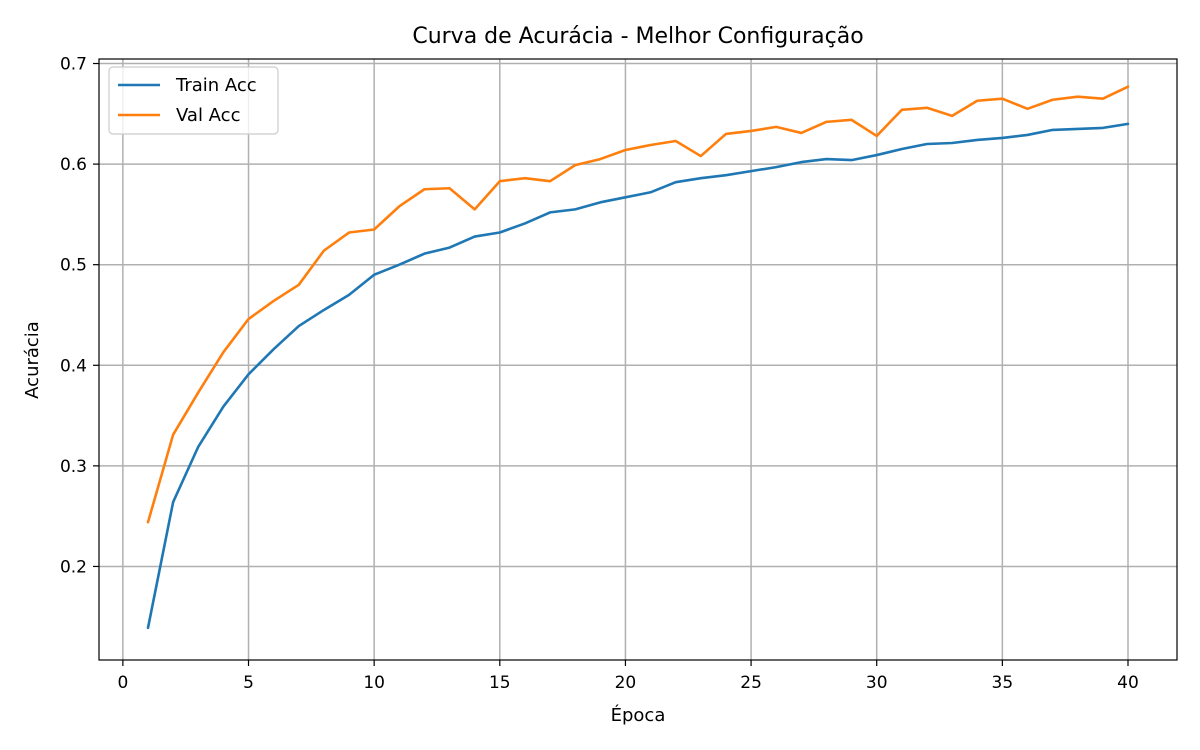 This screenshot has height=750, width=1200. What do you see at coordinates (374, 683) in the screenshot?
I see `x-tick-label: 10` at bounding box center [374, 683].